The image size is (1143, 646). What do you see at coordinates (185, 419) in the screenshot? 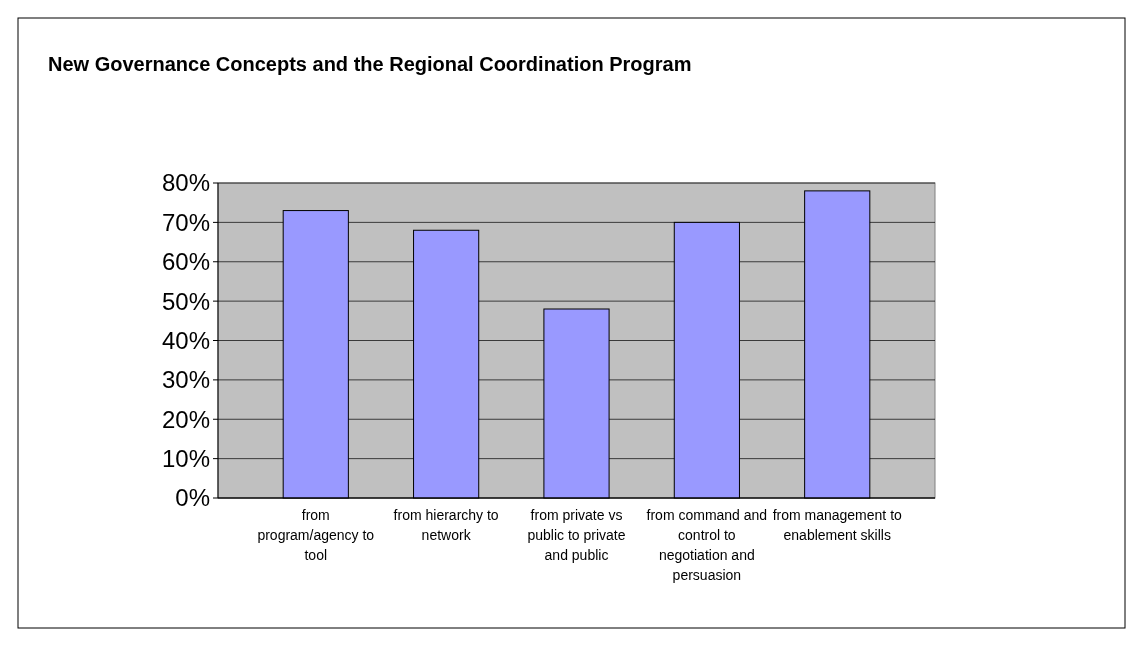
I see `y-tick-label: 20%` at bounding box center [185, 419].